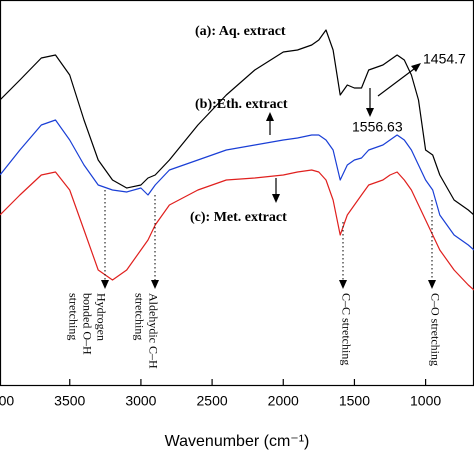 The height and width of the screenshot is (474, 474). Describe the element at coordinates (241, 104) in the screenshot. I see `series-label: (b):Eth. extract` at that location.